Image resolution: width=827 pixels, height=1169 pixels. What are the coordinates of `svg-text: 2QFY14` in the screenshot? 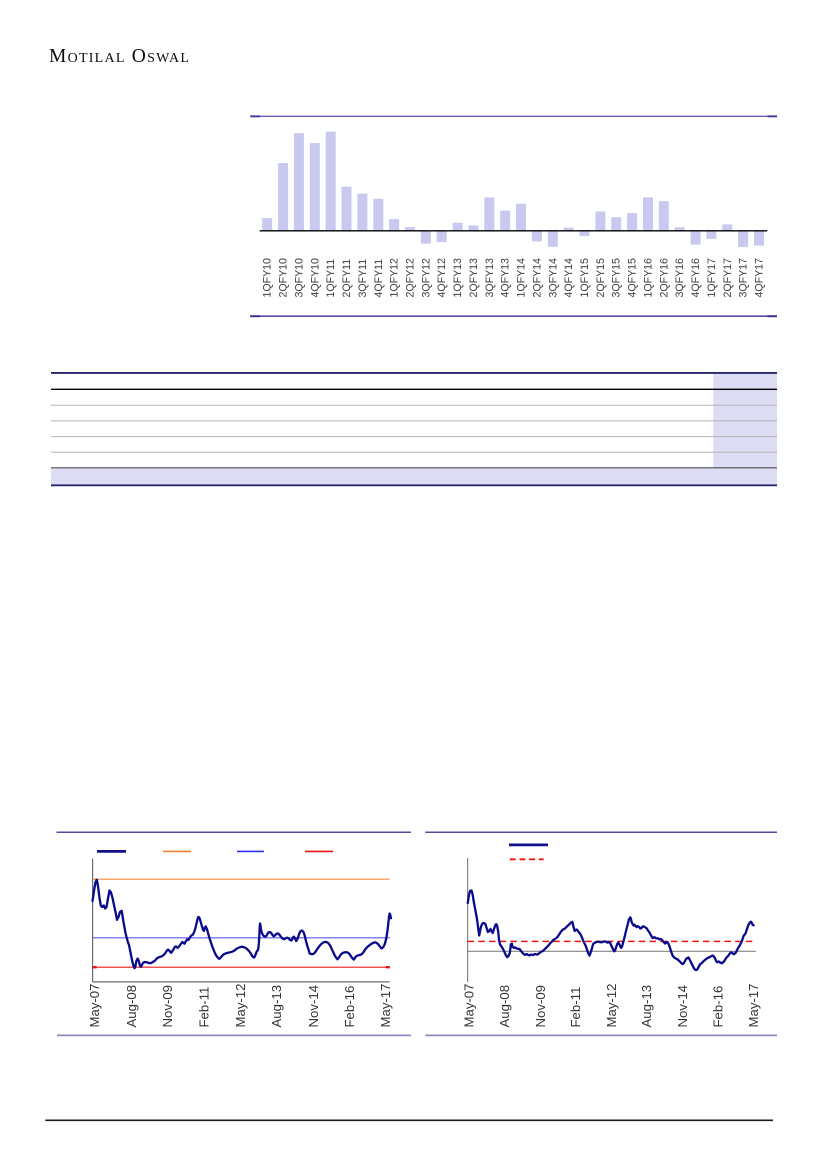 It's located at (537, 278).